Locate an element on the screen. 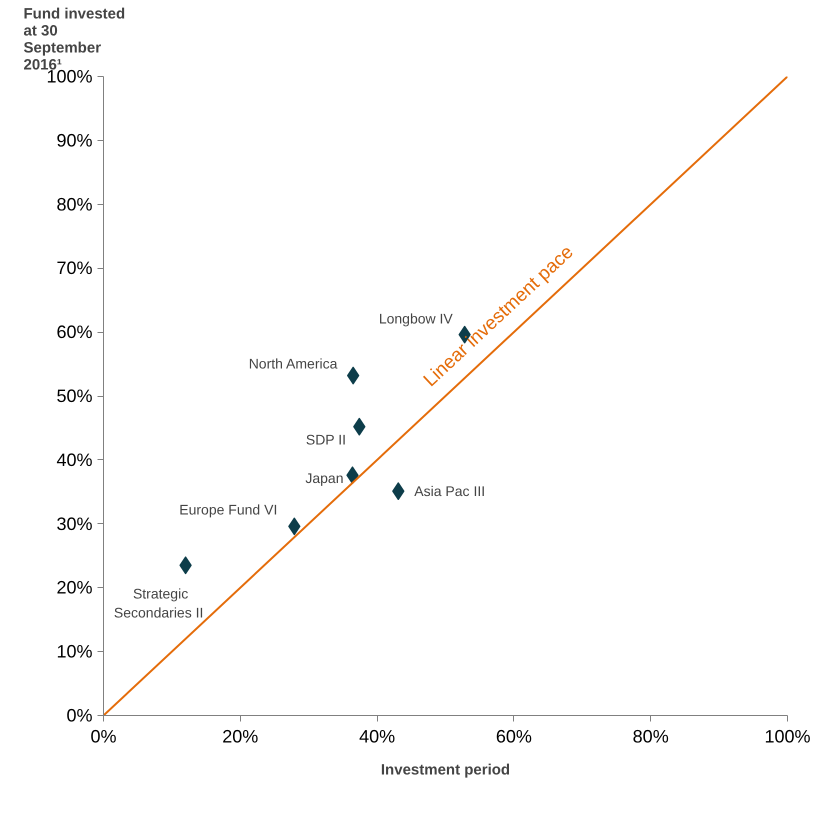 The image size is (824, 839). y-tick-label: 20% is located at coordinates (74, 588).